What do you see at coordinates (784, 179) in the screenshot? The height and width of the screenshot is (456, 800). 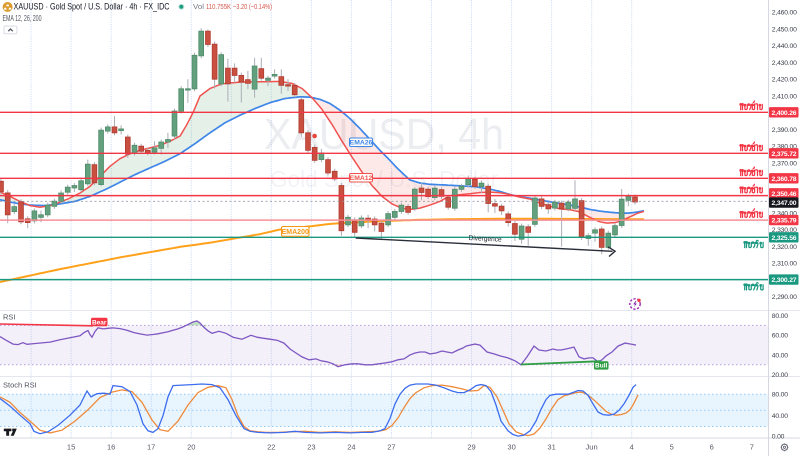 I see `svg-text: 2,360.78` at bounding box center [784, 179].